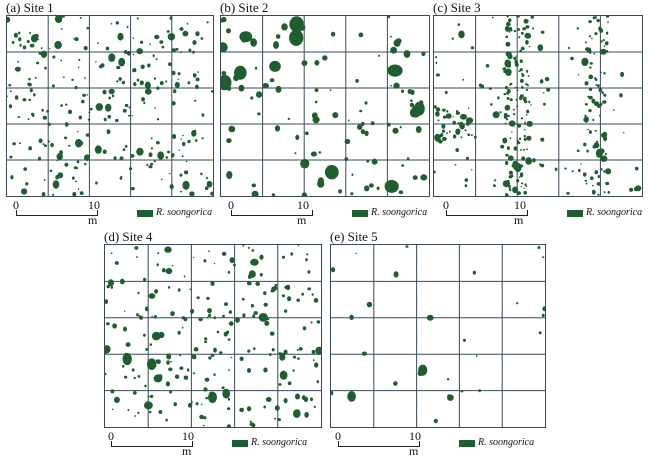 Image resolution: width=650 pixels, height=459 pixels. I want to click on panel-title: (b) Site 2, so click(244, 7).